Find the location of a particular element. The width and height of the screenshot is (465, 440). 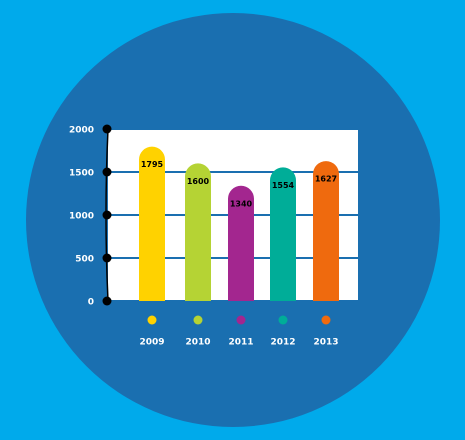

x-tick-label: 2011 is located at coordinates (240, 343).